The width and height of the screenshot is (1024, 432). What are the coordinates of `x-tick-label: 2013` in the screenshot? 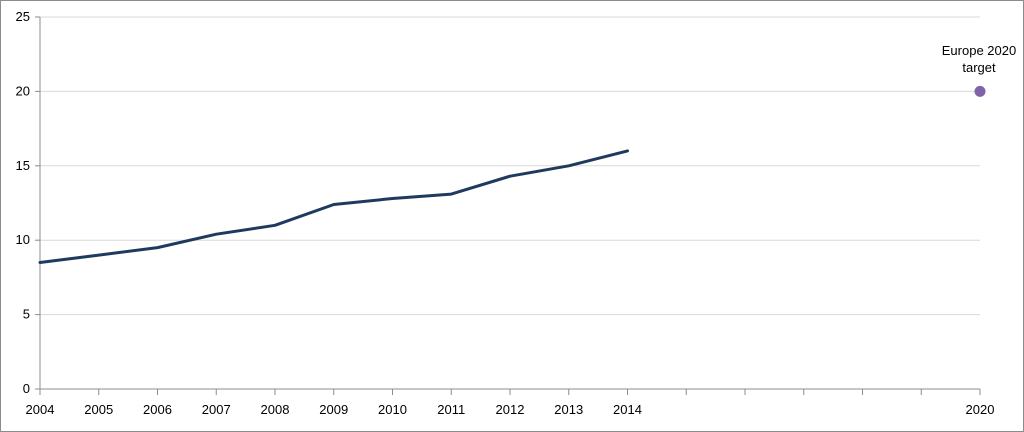 It's located at (568, 409).